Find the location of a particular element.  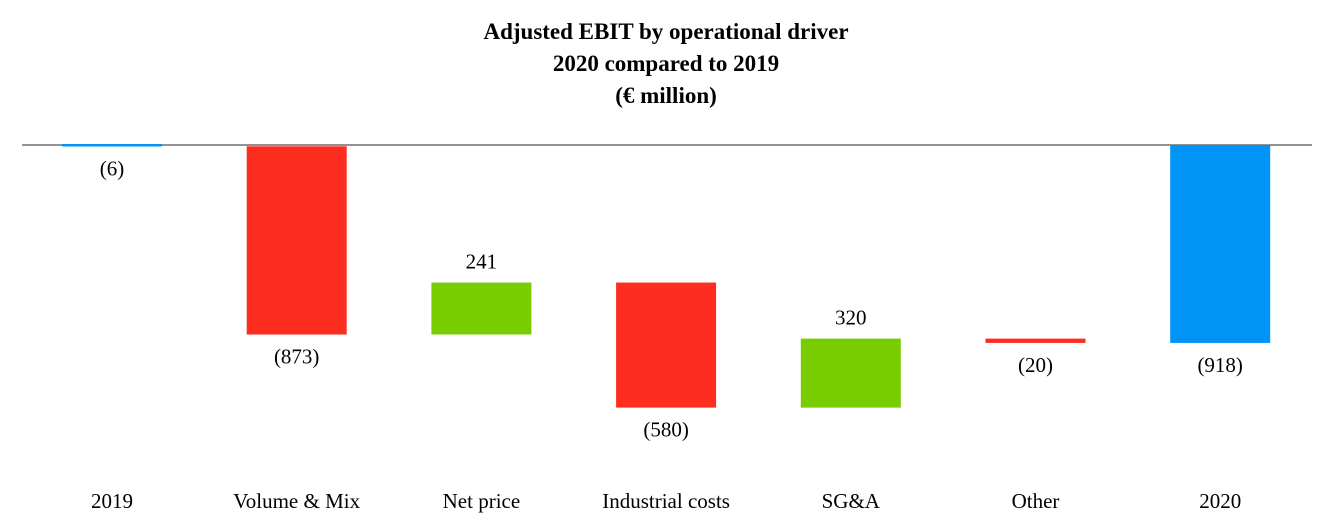

category-label-net-price: Net price is located at coordinates (482, 501).